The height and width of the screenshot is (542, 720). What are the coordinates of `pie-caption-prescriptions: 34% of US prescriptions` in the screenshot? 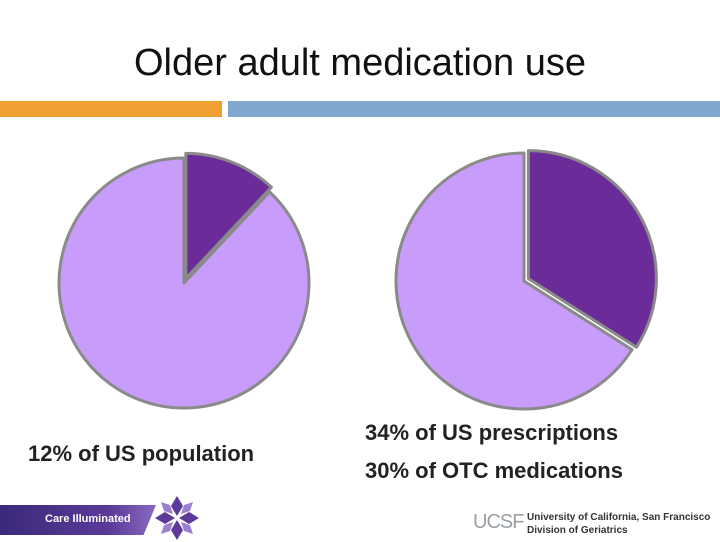 It's located at (492, 432).